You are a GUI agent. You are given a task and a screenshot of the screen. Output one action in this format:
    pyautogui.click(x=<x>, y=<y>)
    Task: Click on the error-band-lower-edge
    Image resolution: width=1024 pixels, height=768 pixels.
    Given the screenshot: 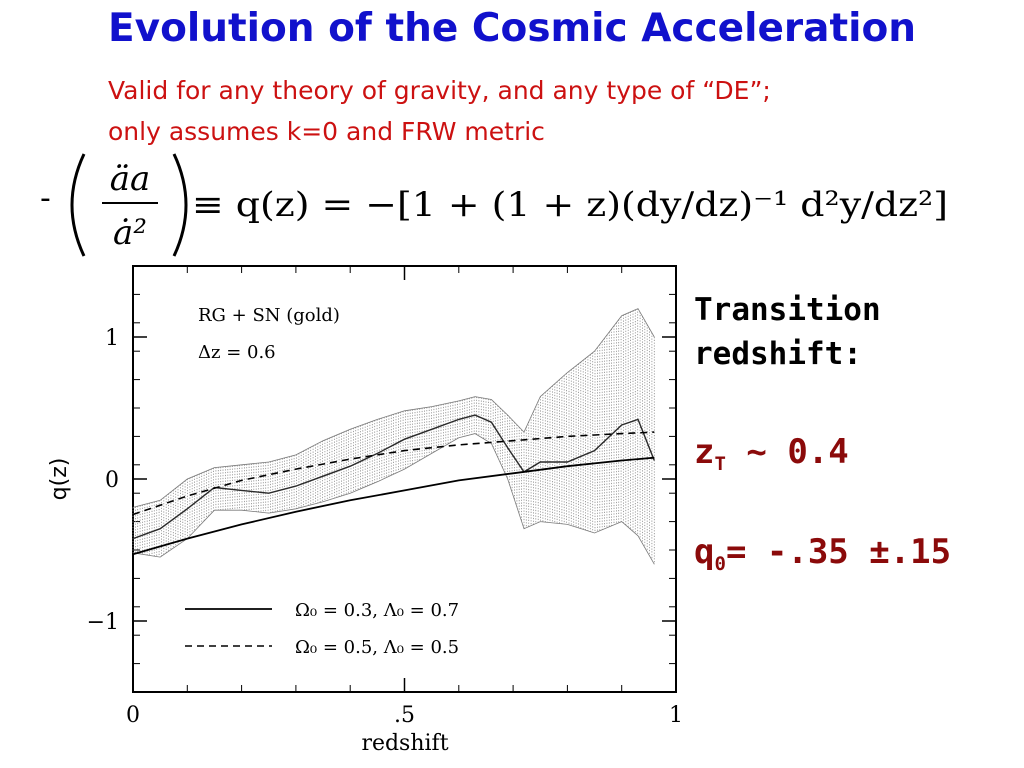 What is the action you would take?
    pyautogui.click(x=393, y=499)
    